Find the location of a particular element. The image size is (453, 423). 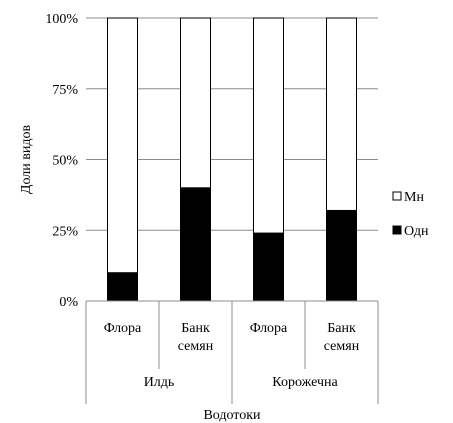

y-tick-label: 75% is located at coordinates (65, 90).